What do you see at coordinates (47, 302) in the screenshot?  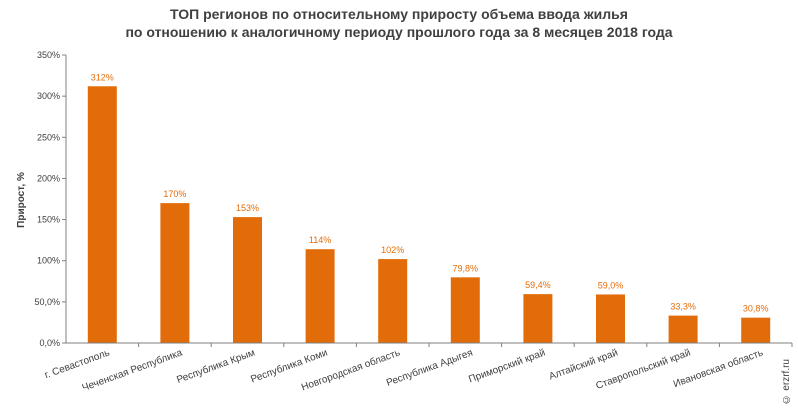 I see `y-tick-label: 50,0%` at bounding box center [47, 302].